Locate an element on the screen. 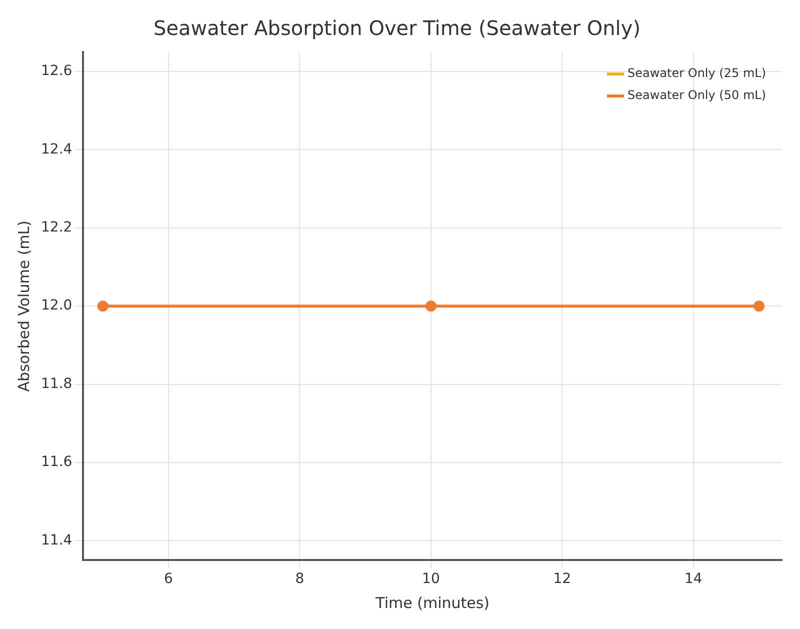 This screenshot has height=629, width=800. x-axis-title: Time (minutes) is located at coordinates (432, 603).